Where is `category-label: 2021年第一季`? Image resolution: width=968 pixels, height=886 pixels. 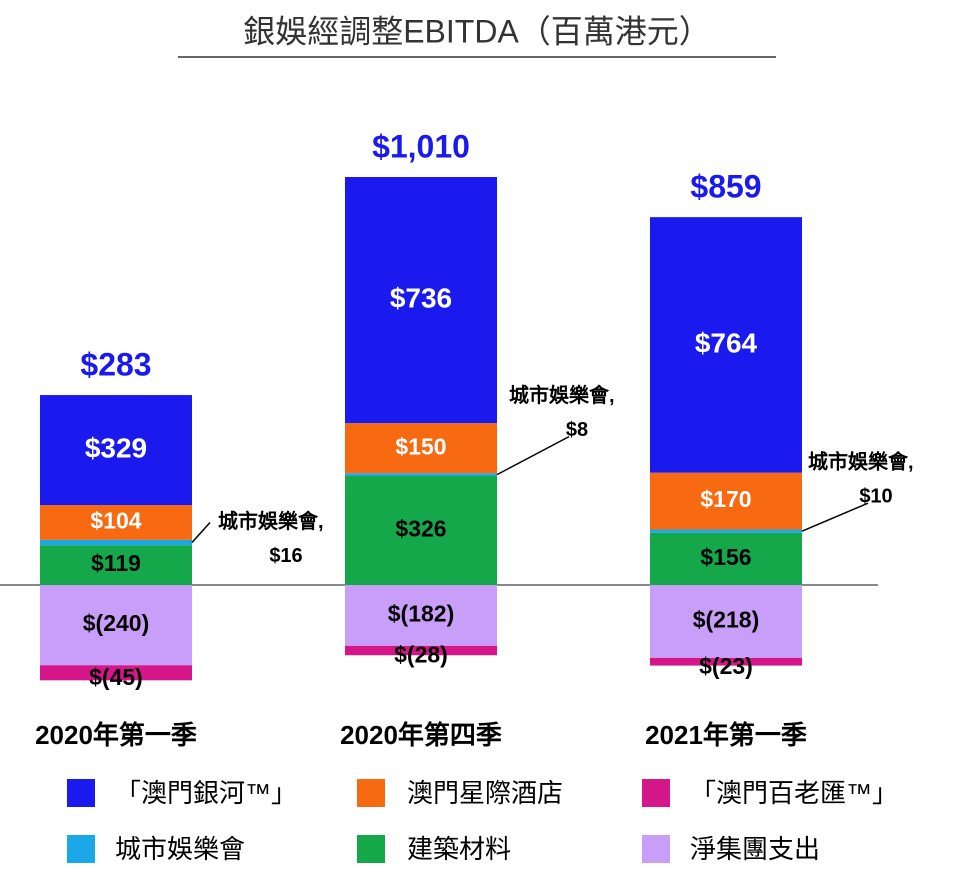 category-label: 2021年第一季 is located at coordinates (726, 735).